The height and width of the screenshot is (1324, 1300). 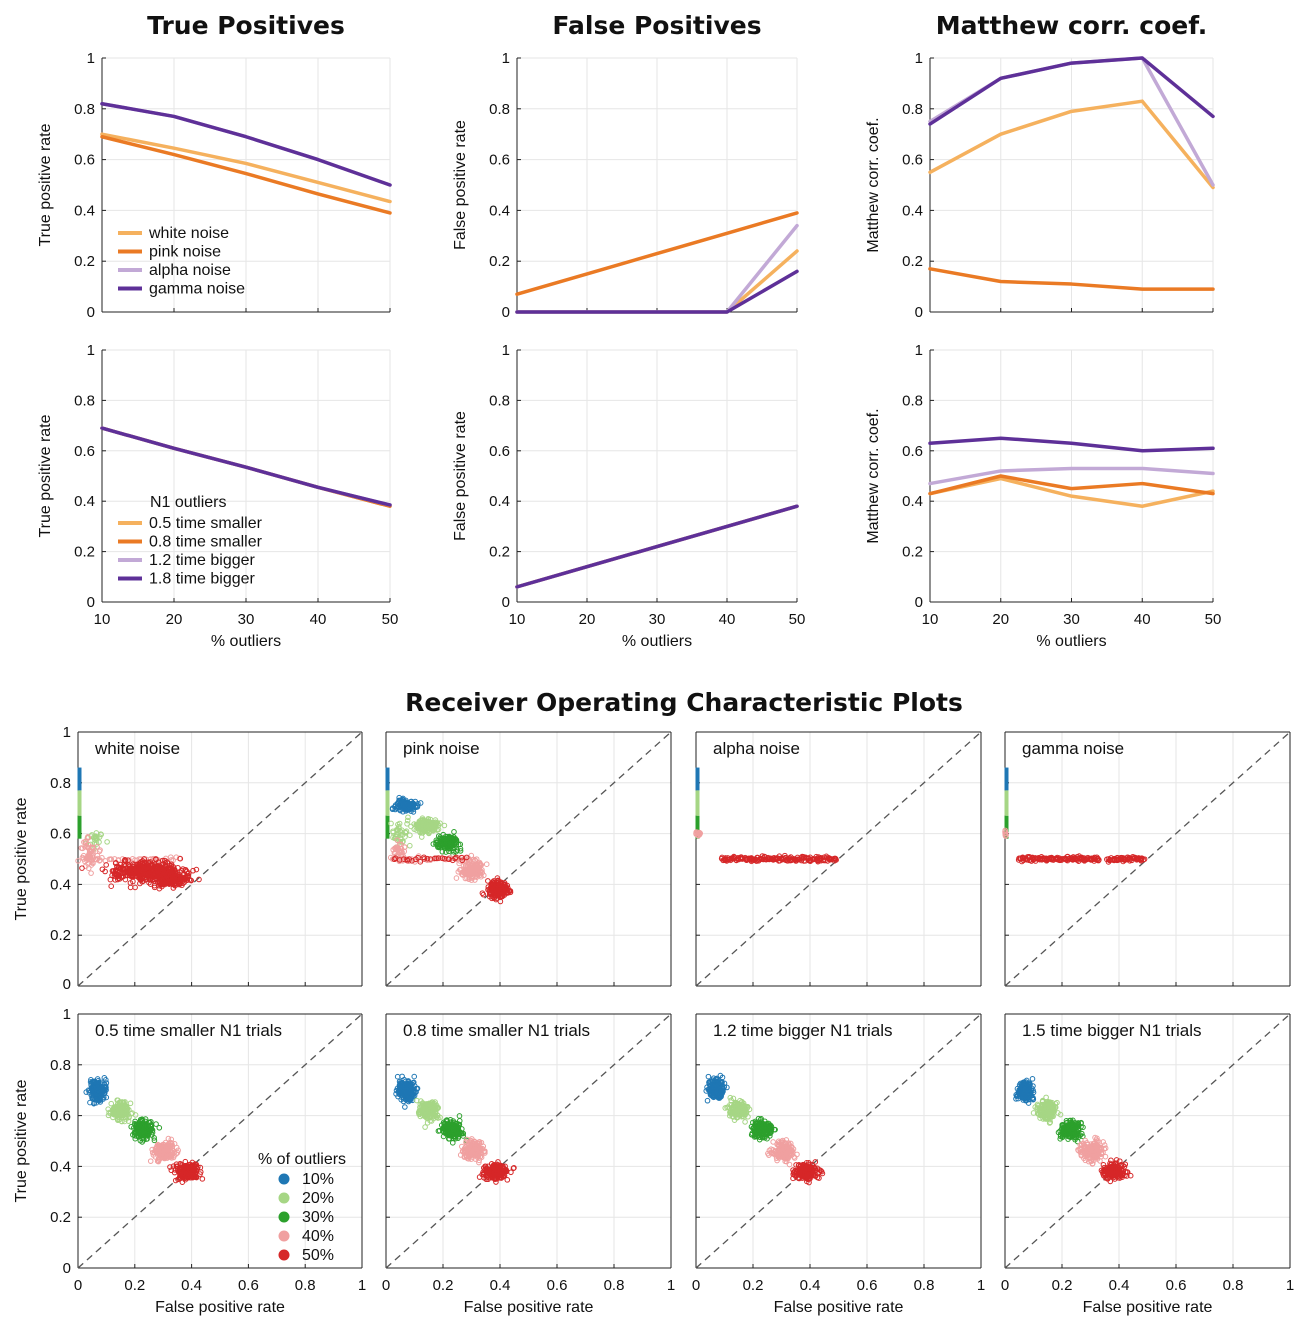 What do you see at coordinates (873, 184) in the screenshot?
I see `y-axis-label: Matthew corr. coef.` at bounding box center [873, 184].